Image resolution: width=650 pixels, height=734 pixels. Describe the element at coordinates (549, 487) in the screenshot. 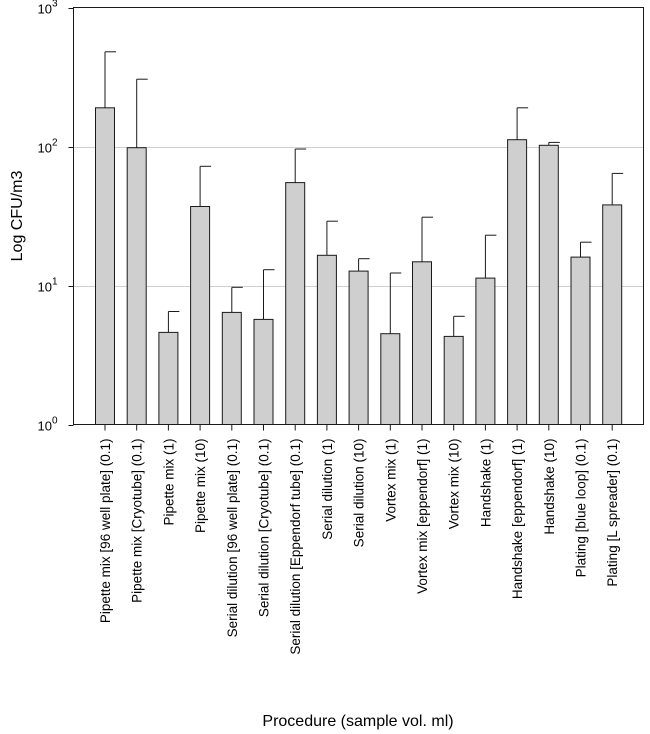

I see `x-category-label: Handshake (10)` at that location.